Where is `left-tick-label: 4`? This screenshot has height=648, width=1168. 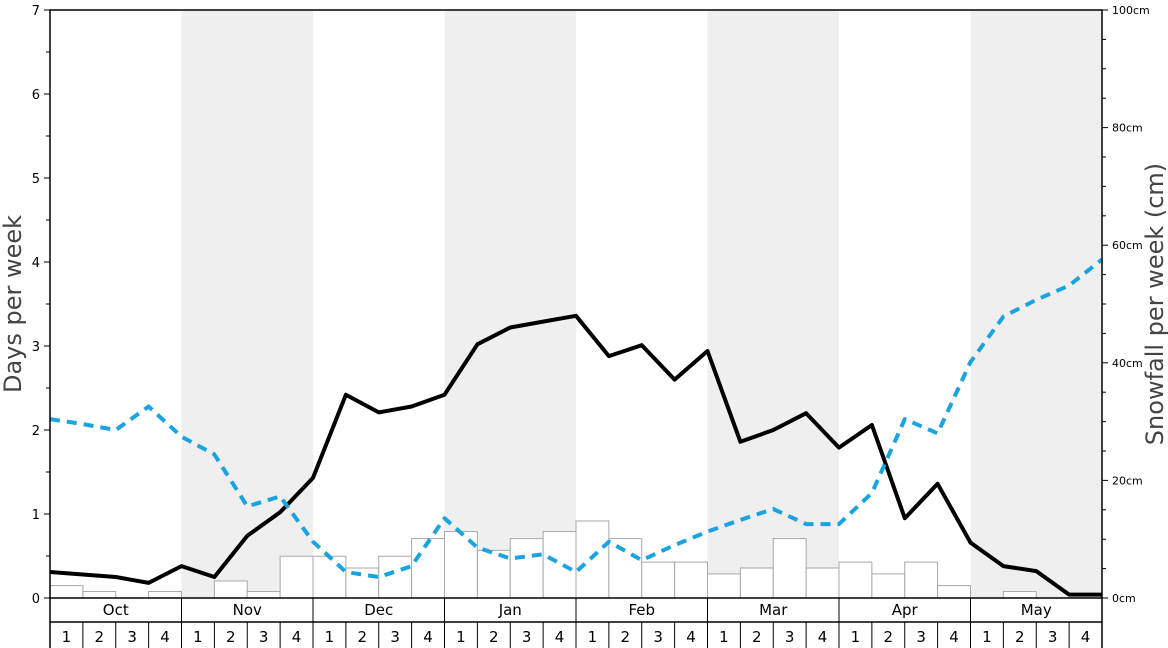
left-tick-label: 4 is located at coordinates (36, 263).